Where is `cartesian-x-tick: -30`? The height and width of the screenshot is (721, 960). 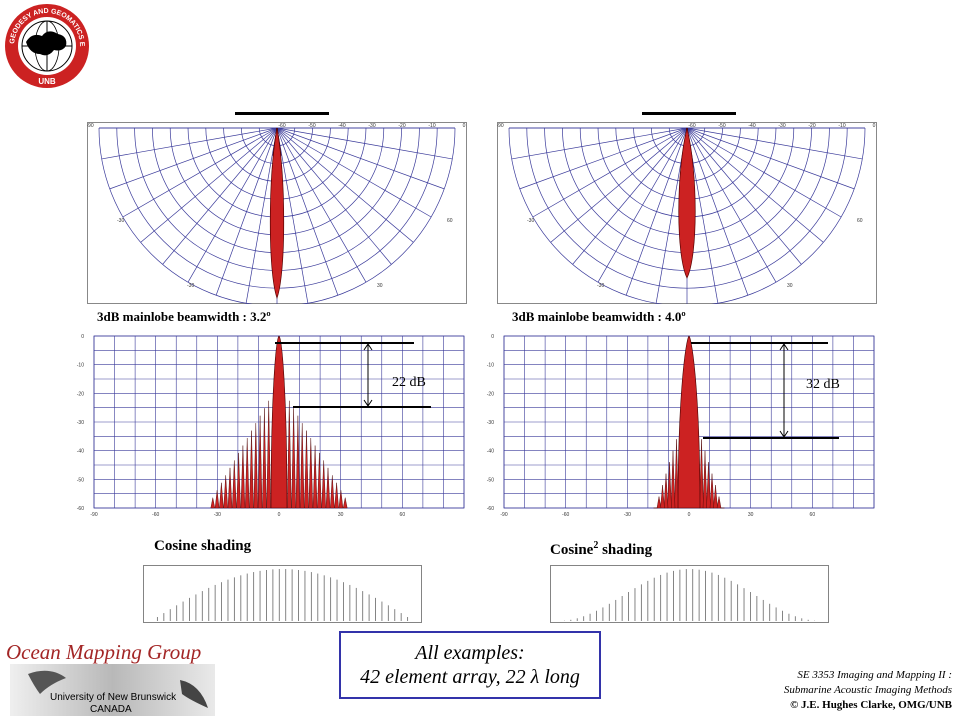 cartesian-x-tick: -30 is located at coordinates (627, 515).